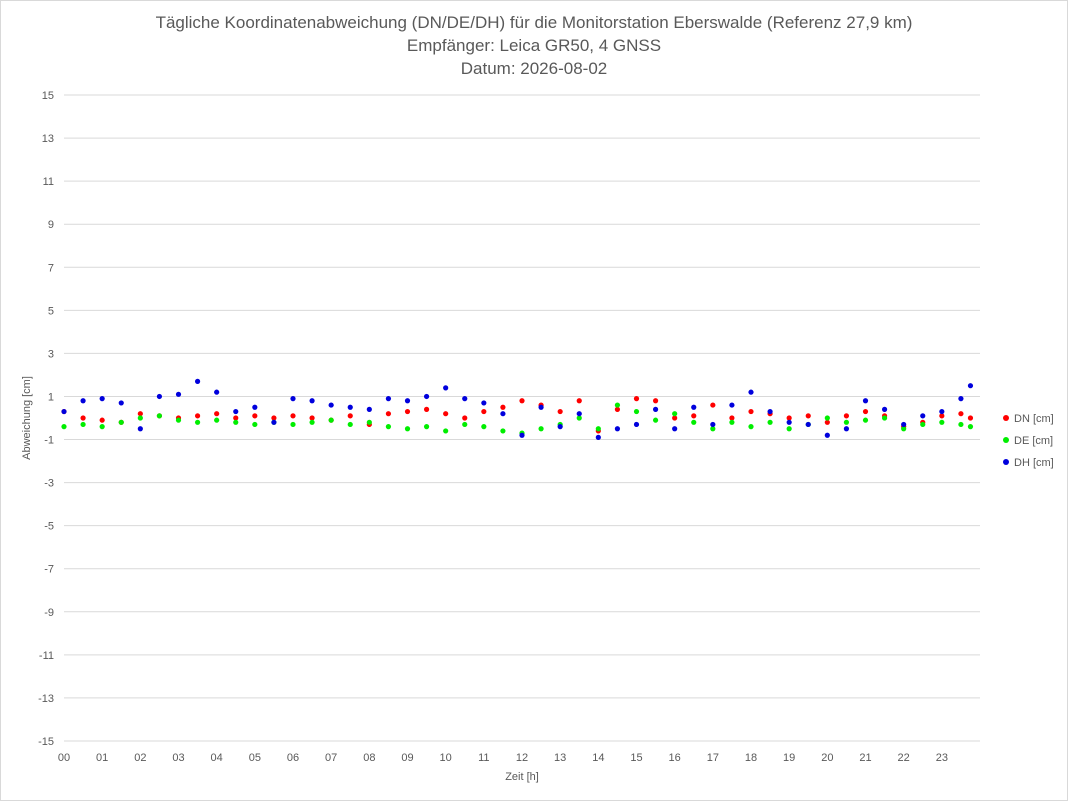  Describe the element at coordinates (293, 758) in the screenshot. I see `x-tick-label: 06` at that location.